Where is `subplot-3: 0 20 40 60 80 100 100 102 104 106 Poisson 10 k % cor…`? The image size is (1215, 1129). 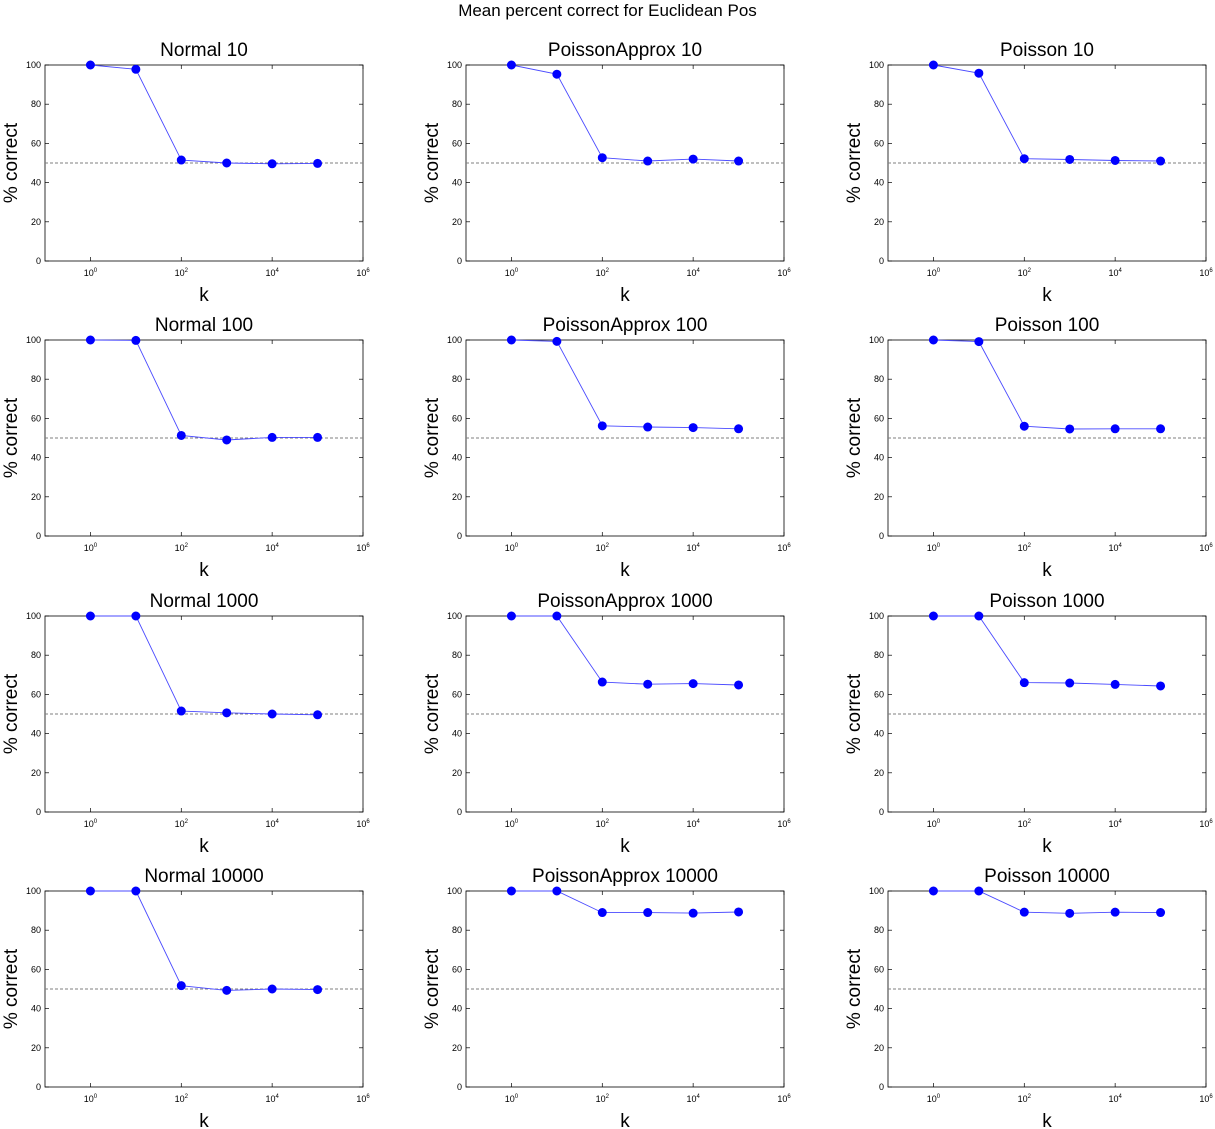 subplot-3: 0 20 40 60 80 100 100 102 104 106 Poisson 10 k % cor… is located at coordinates (1028, 173).